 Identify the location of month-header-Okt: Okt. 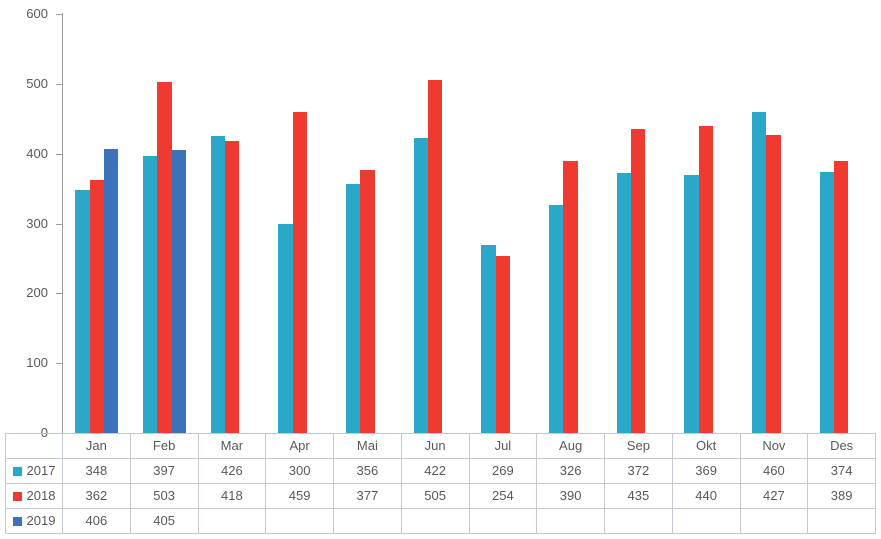
(706, 446).